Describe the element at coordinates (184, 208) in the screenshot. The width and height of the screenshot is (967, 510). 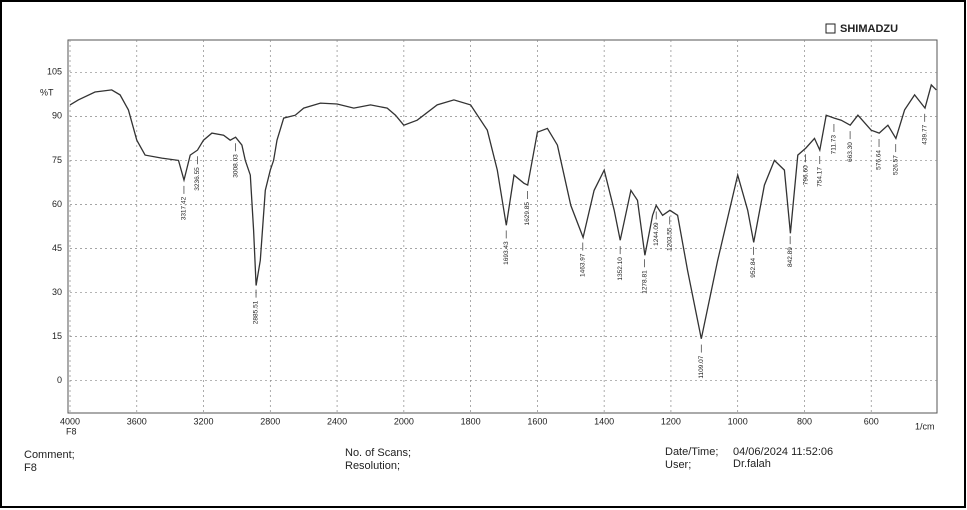
I see `peak-label: 3317.42` at that location.